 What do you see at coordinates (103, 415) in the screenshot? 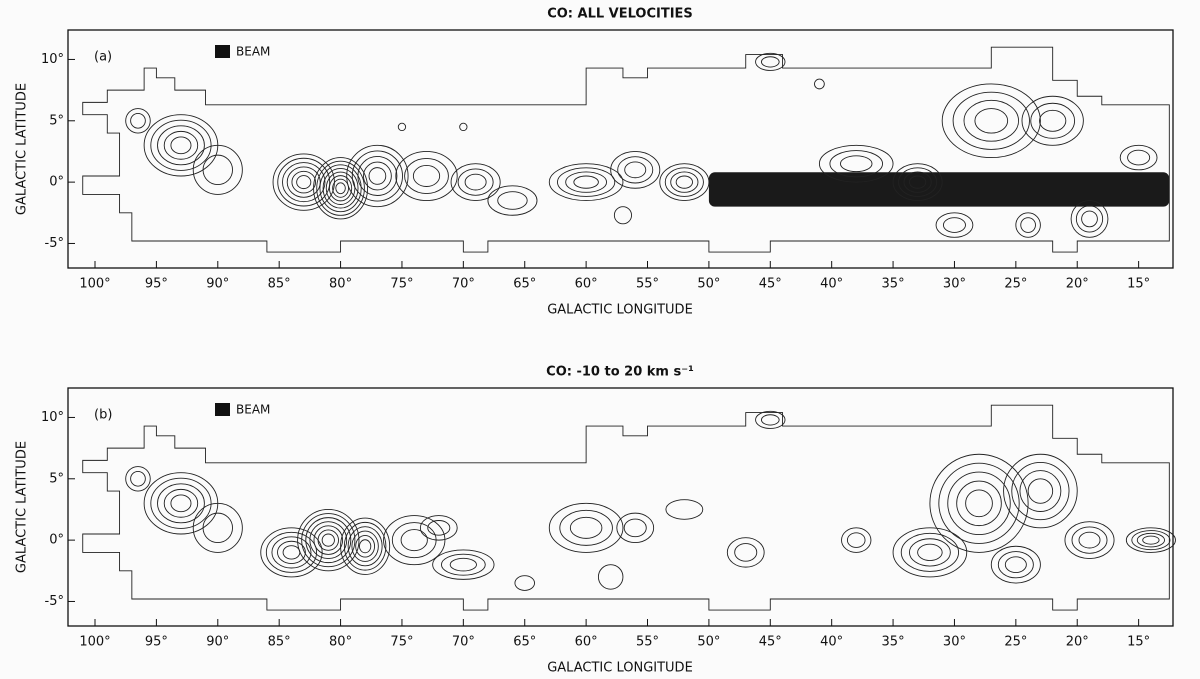
I see `panel-label: (b)` at bounding box center [103, 415].